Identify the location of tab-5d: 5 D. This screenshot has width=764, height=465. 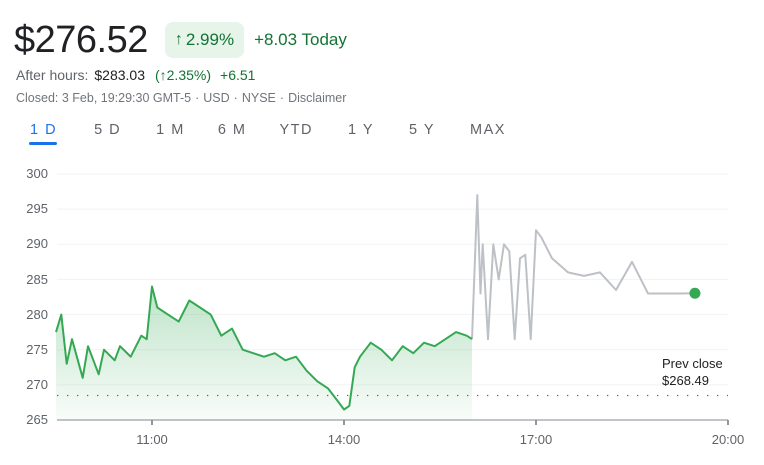
(108, 130).